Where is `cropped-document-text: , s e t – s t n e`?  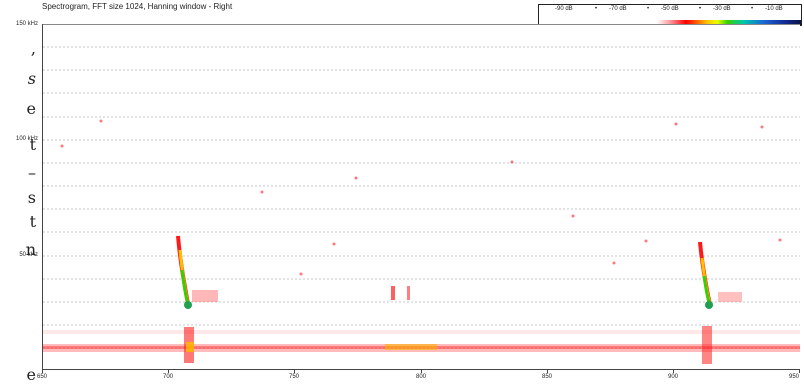 cropped-document-text: , s e t – s t n e is located at coordinates (20, 192).